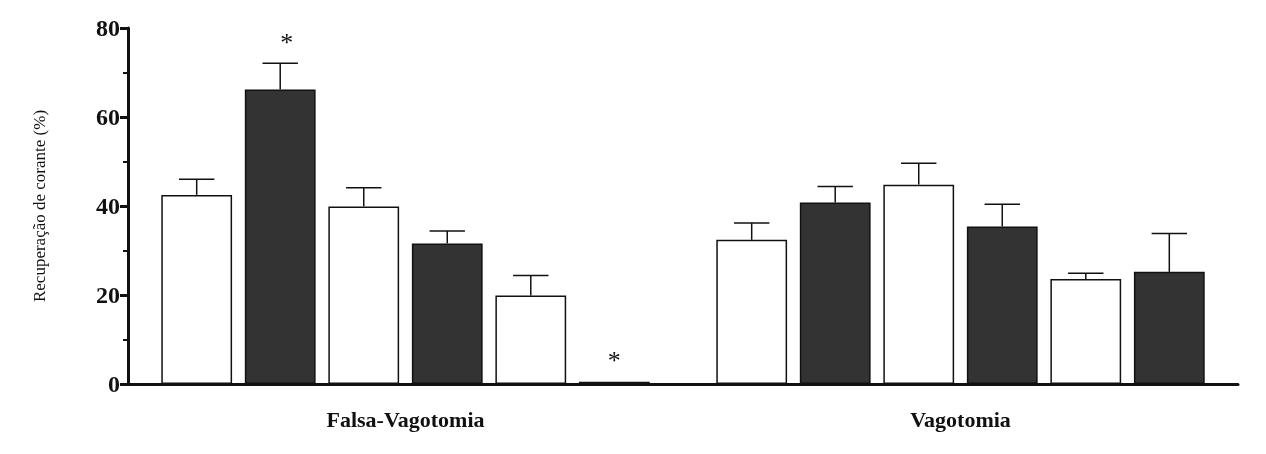  What do you see at coordinates (39, 206) in the screenshot?
I see `y-axis-title: Recuperação de corante (%)` at bounding box center [39, 206].